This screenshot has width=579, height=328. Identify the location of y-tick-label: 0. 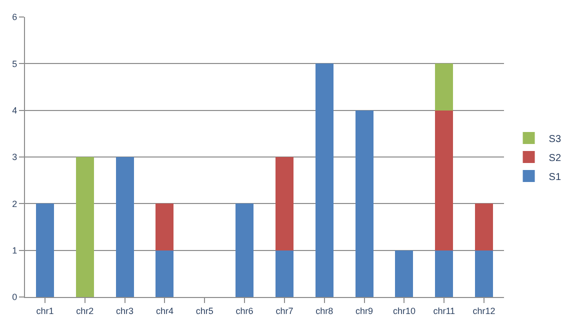
(15, 297).